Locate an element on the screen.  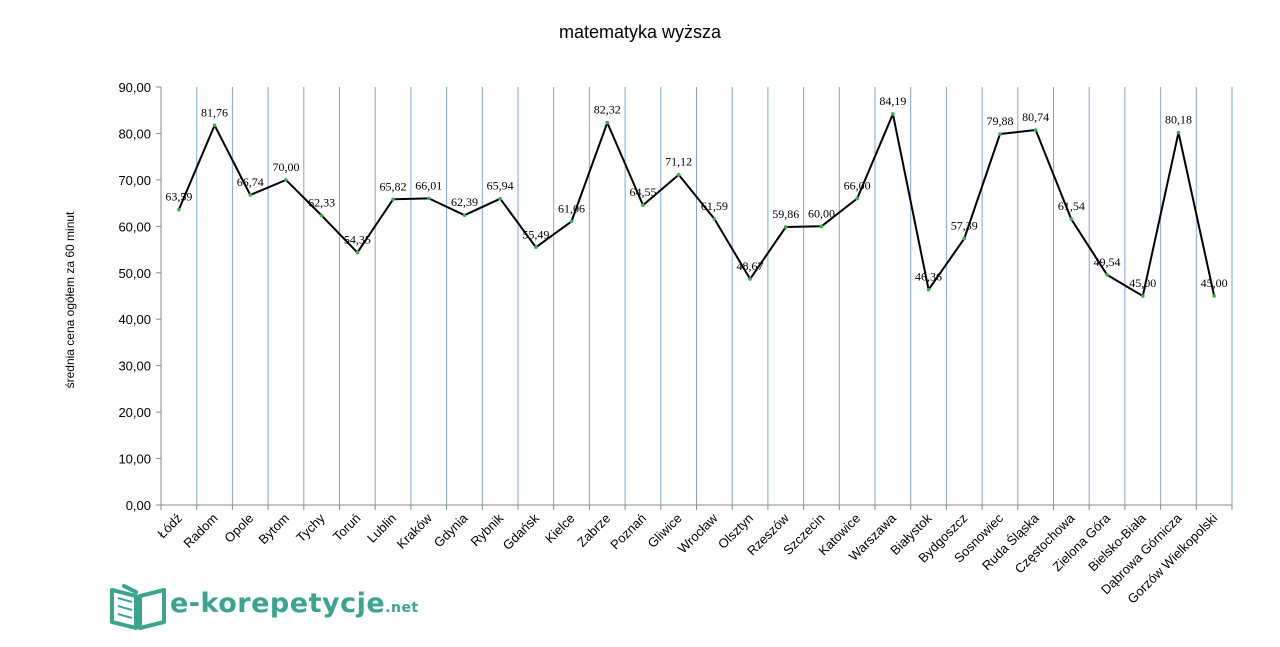
data-label: 80,74 is located at coordinates (1035, 117).